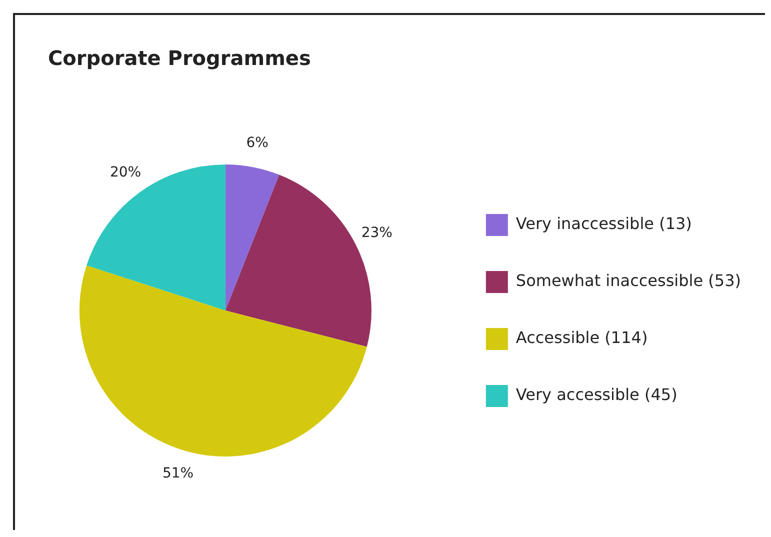  What do you see at coordinates (179, 58) in the screenshot?
I see `chart-title: Corporate Programmes` at bounding box center [179, 58].